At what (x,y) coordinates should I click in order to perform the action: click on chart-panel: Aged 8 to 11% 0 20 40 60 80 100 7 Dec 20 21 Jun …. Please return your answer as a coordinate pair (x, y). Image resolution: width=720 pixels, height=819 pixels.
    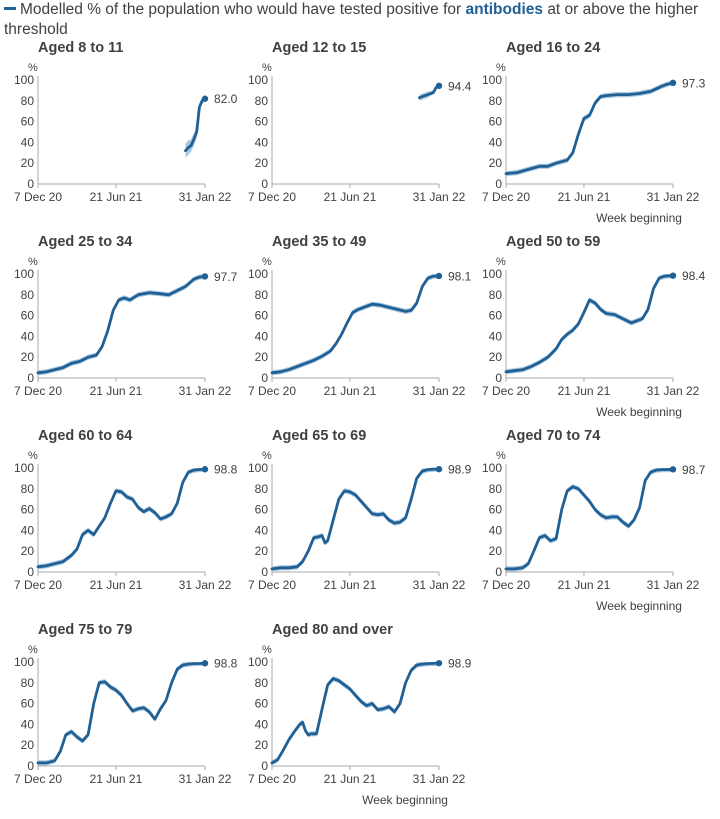
    Looking at the image, I should click on (126, 122).